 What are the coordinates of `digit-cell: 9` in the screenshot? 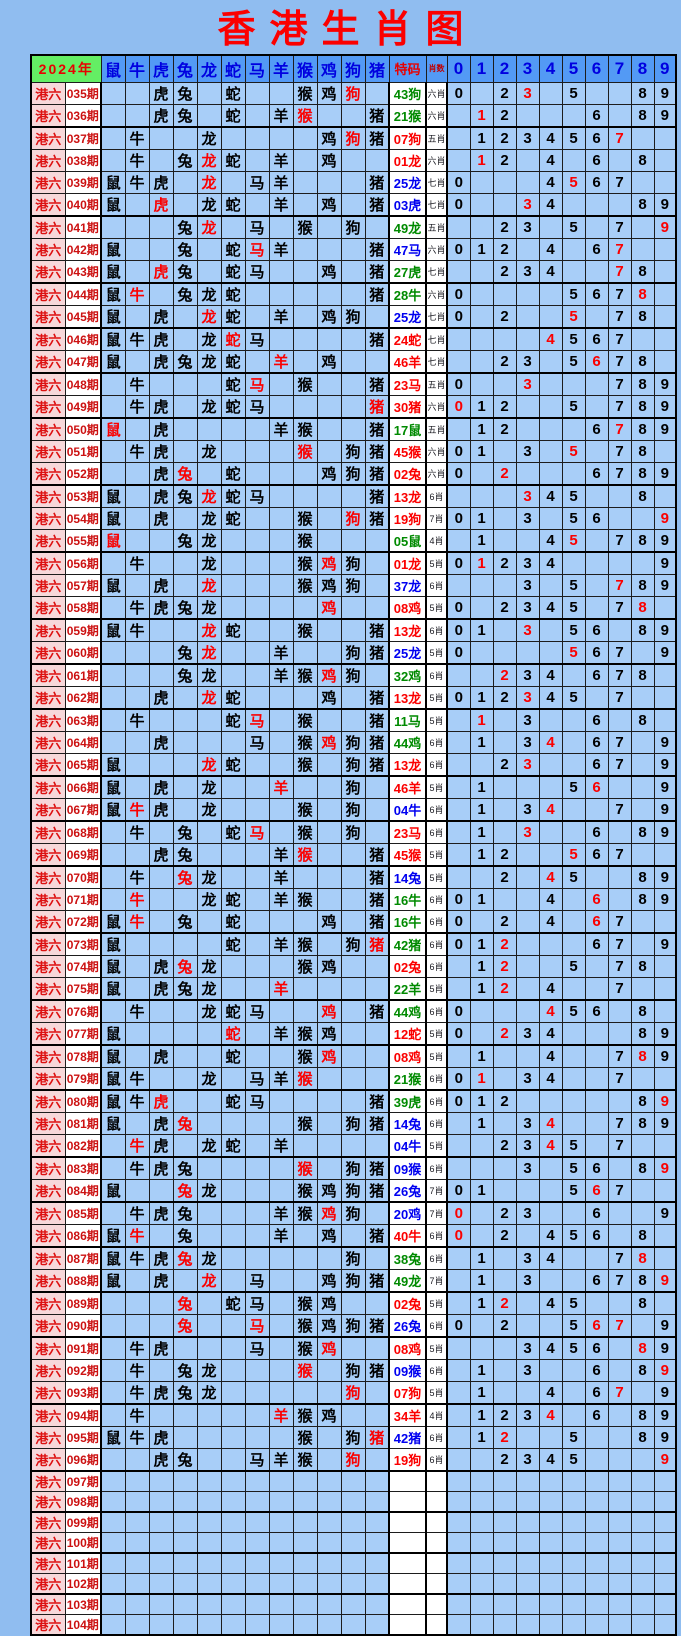 It's located at (665, 764).